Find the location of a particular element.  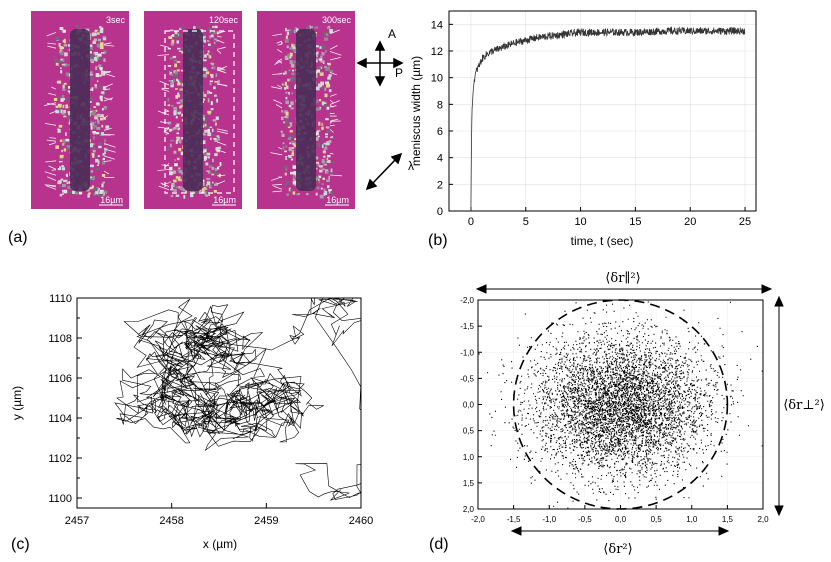

panel-label-c: (c) is located at coordinates (20, 544).